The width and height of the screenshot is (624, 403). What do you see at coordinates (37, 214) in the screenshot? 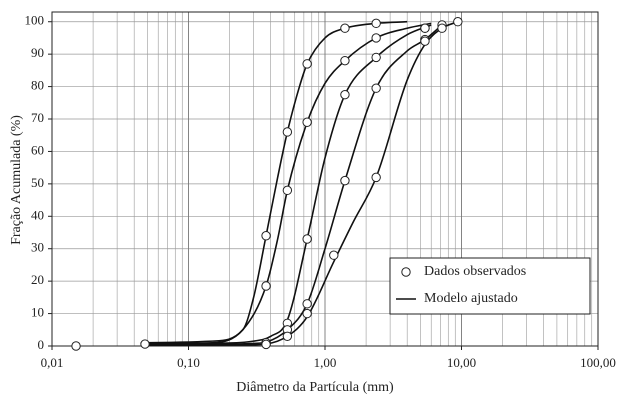
I see `y-tick-label: 40` at bounding box center [37, 214].